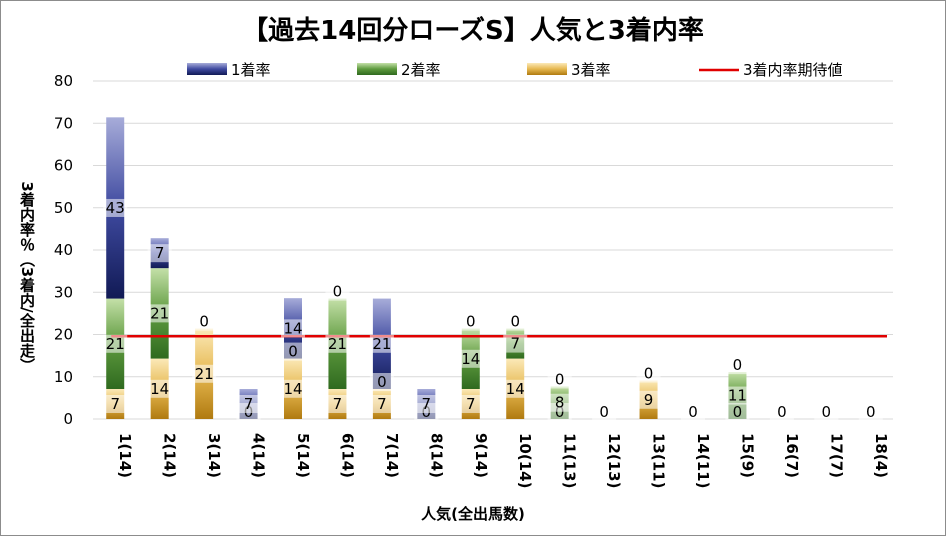 This screenshot has height=536, width=946. What do you see at coordinates (259, 455) in the screenshot?
I see `x-tick-label: 4(14)` at bounding box center [259, 455].